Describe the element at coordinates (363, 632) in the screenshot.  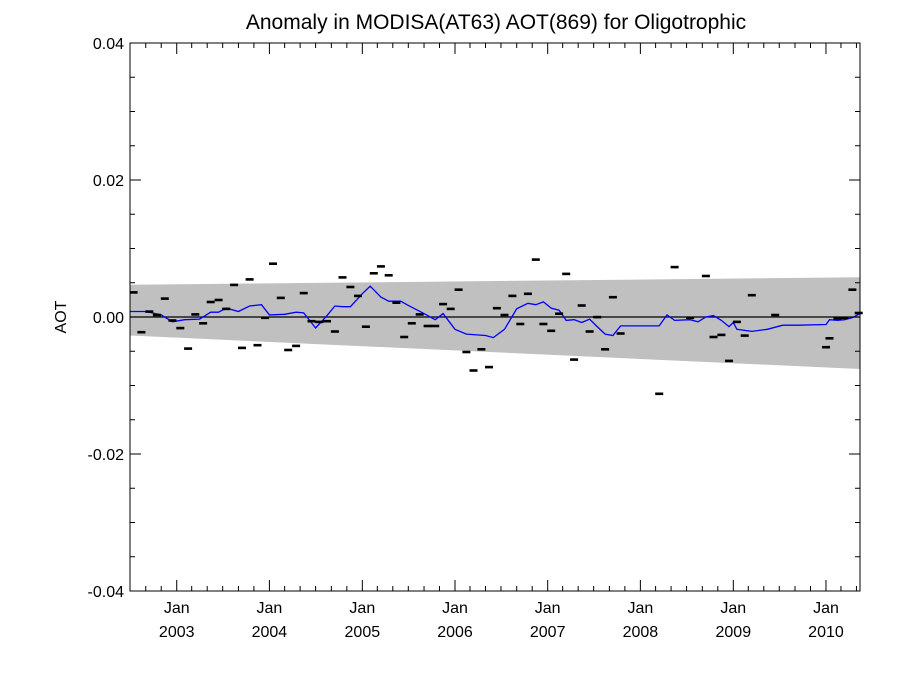
I see `x-tick-label-year-2: 2005` at that location.